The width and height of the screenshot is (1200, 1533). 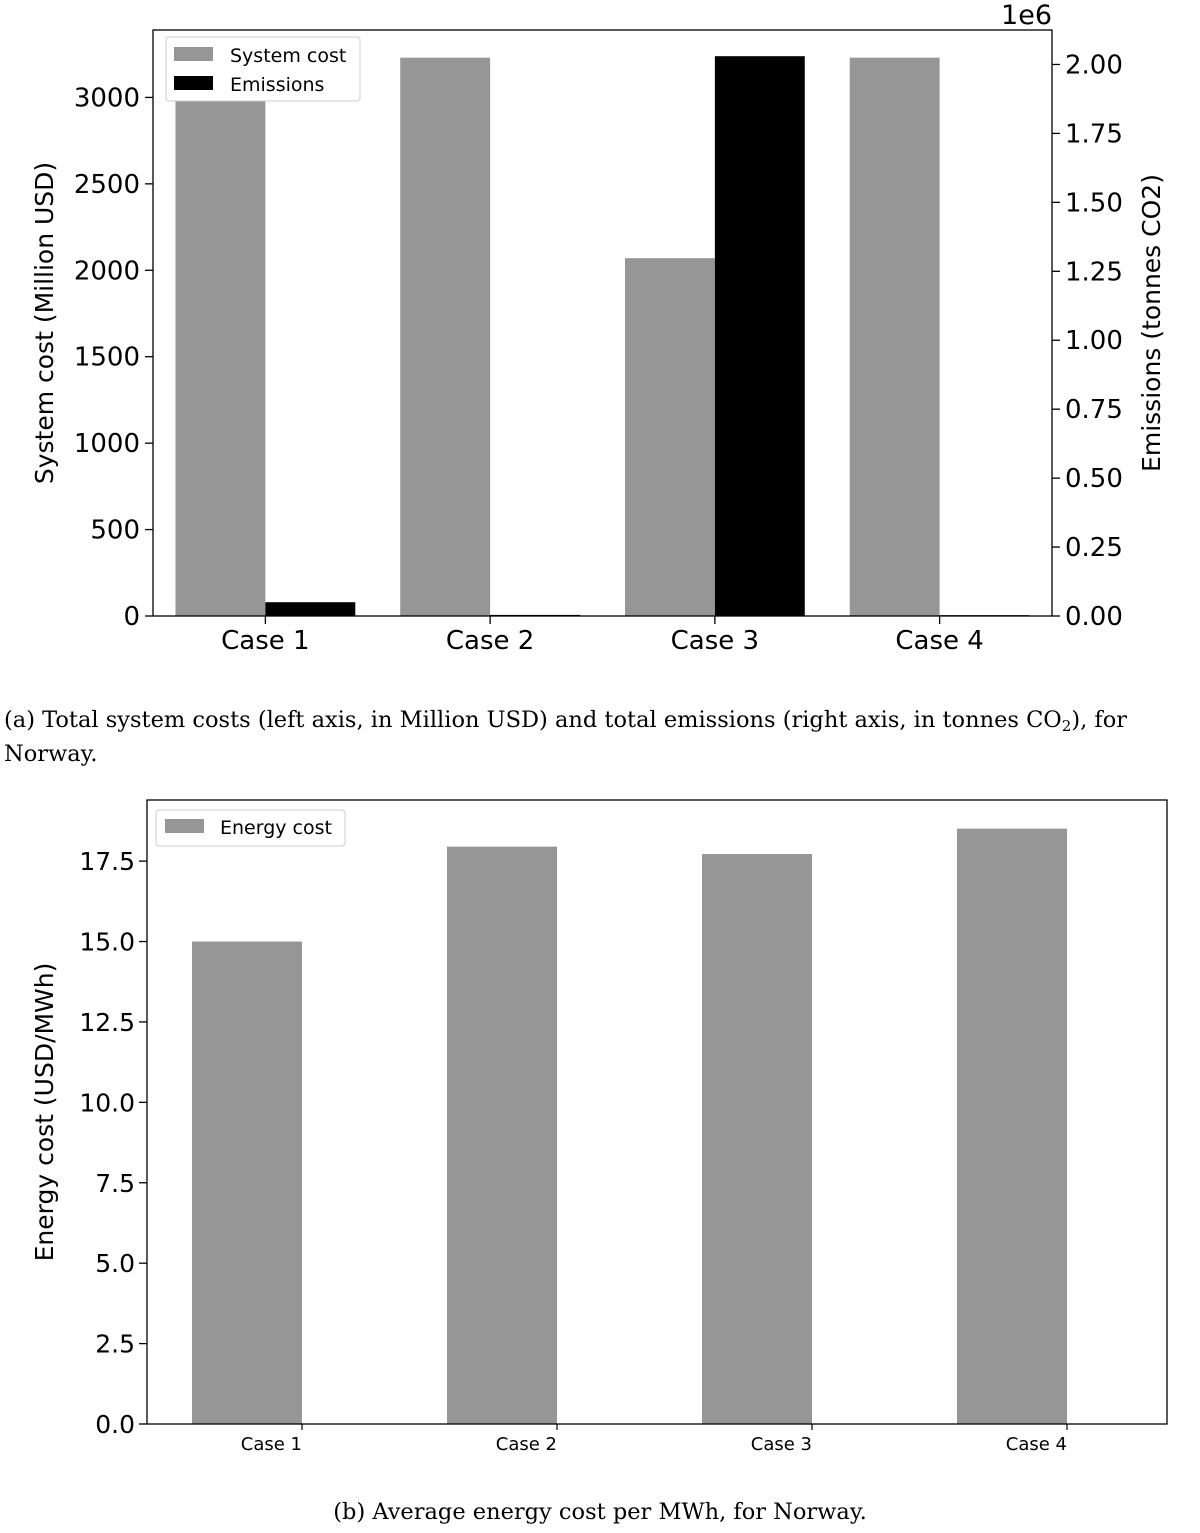 I want to click on chart-a-ytick-right-label: 1.50, so click(x=1094, y=203).